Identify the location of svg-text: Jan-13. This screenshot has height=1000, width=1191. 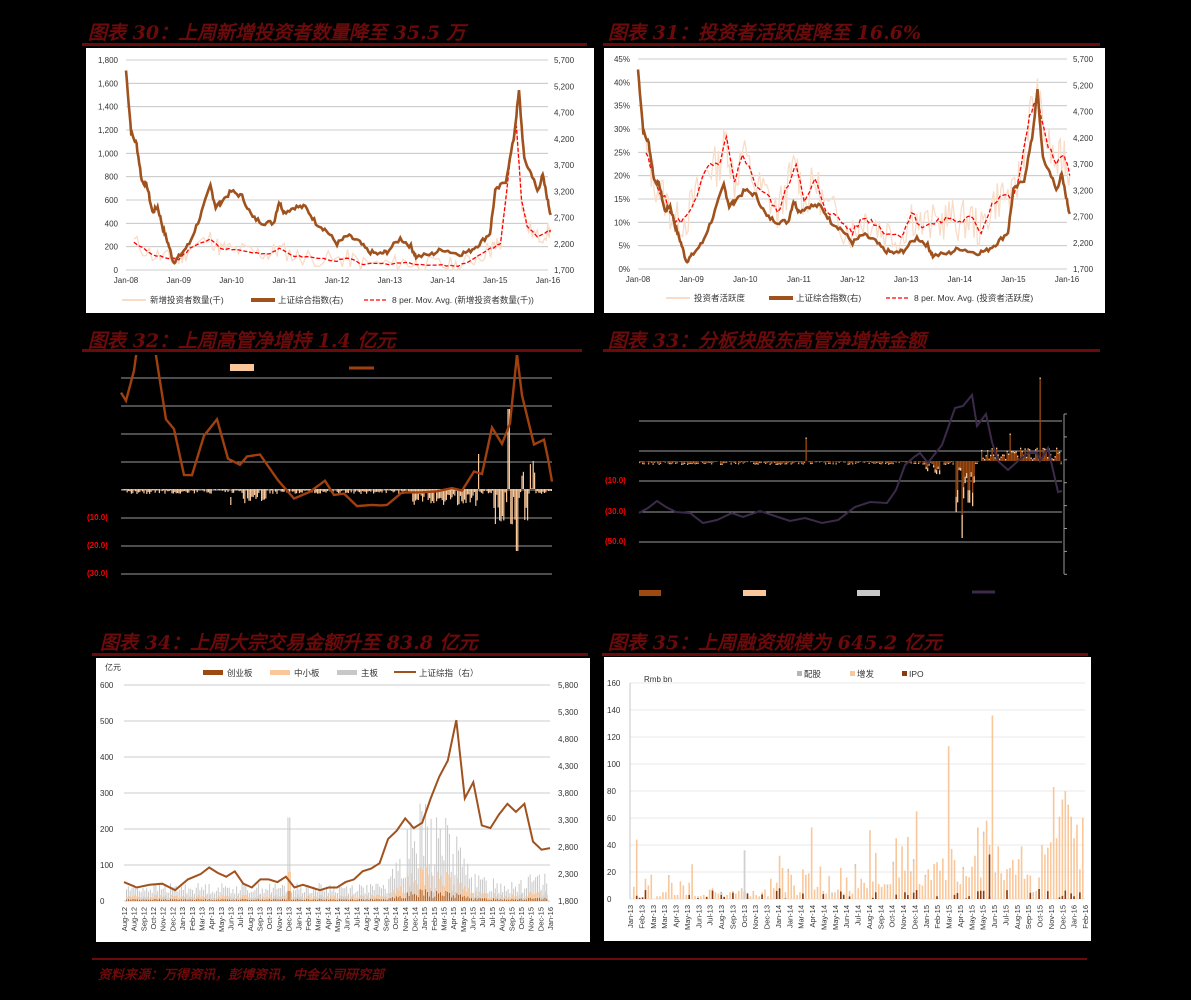
(630, 916).